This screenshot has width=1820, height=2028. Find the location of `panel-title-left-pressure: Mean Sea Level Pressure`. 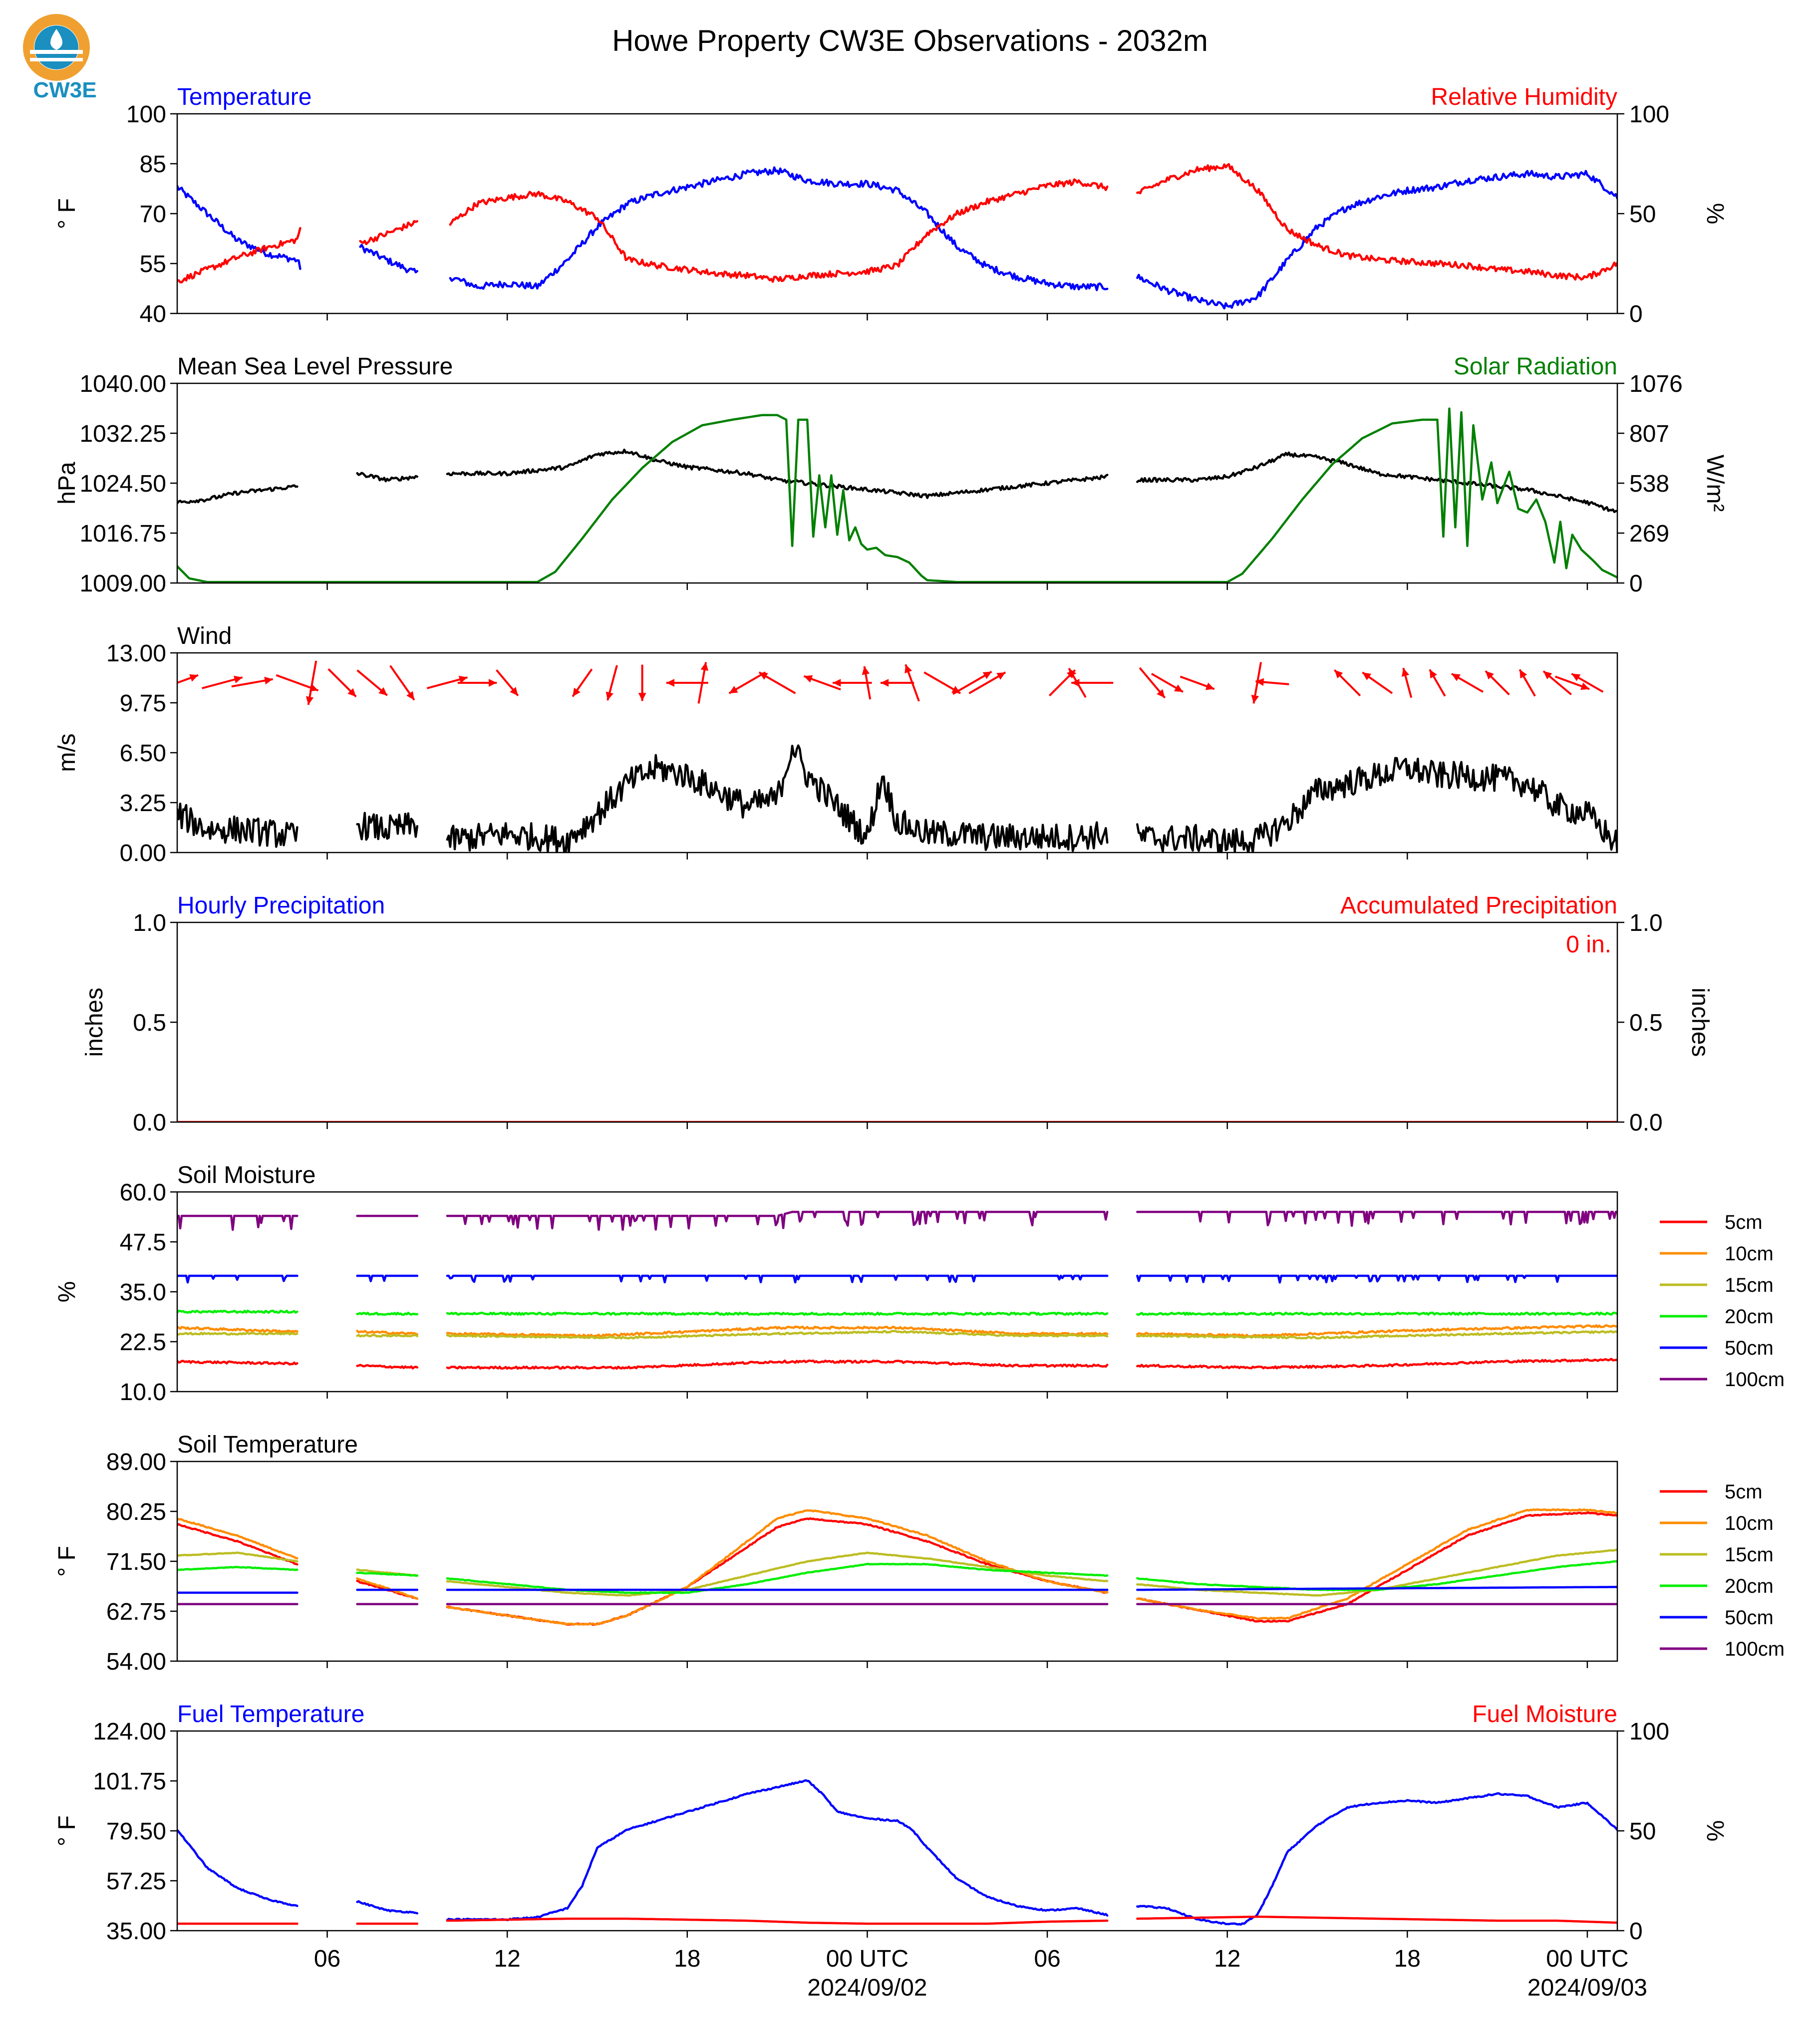

panel-title-left-pressure: Mean Sea Level Pressure is located at coordinates (315, 366).